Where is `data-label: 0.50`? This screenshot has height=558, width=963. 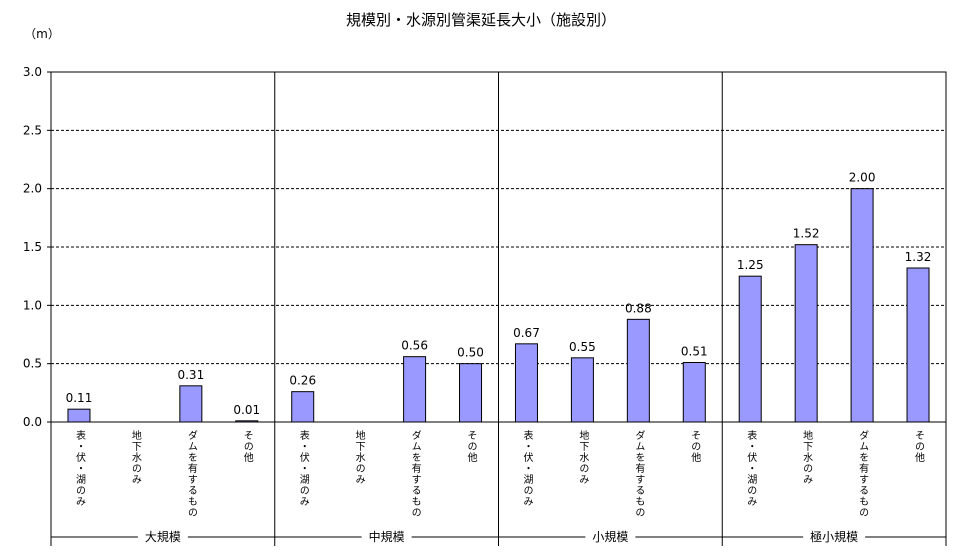 data-label: 0.50 is located at coordinates (470, 353).